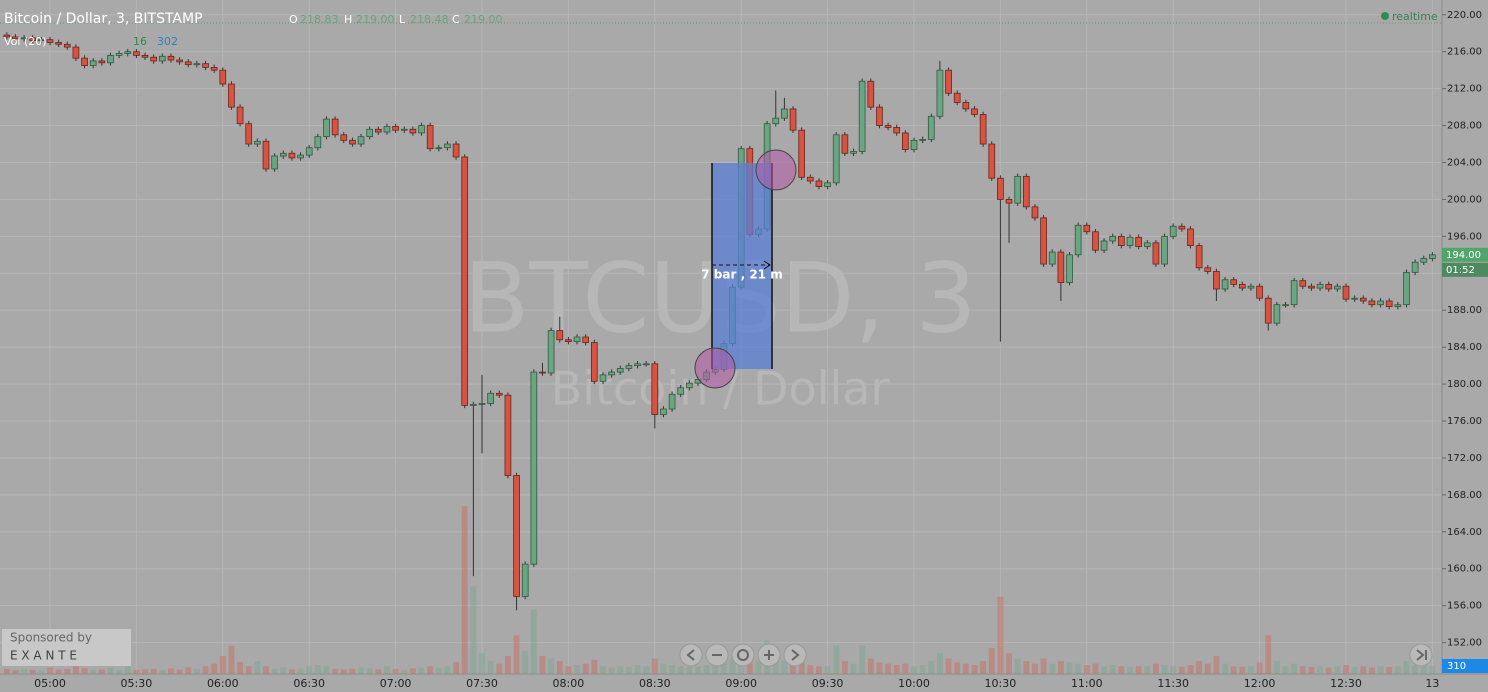 Image resolution: width=1488 pixels, height=692 pixels. I want to click on y-tick-label: 176.00, so click(1464, 421).